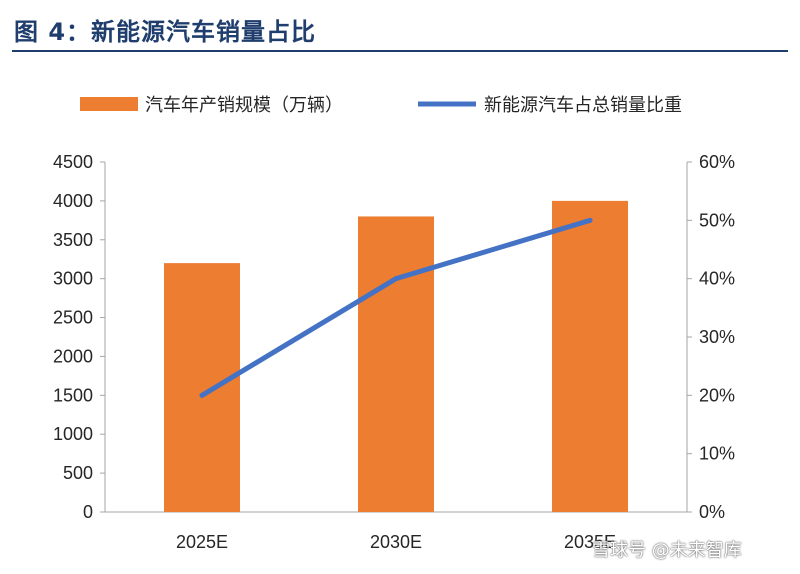  I want to click on line-point-2025E, so click(202, 395).